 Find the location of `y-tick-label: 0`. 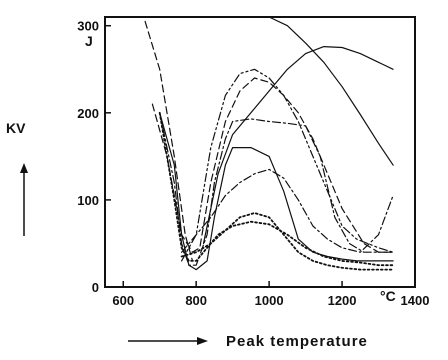

y-tick-label: 0 is located at coordinates (95, 287).